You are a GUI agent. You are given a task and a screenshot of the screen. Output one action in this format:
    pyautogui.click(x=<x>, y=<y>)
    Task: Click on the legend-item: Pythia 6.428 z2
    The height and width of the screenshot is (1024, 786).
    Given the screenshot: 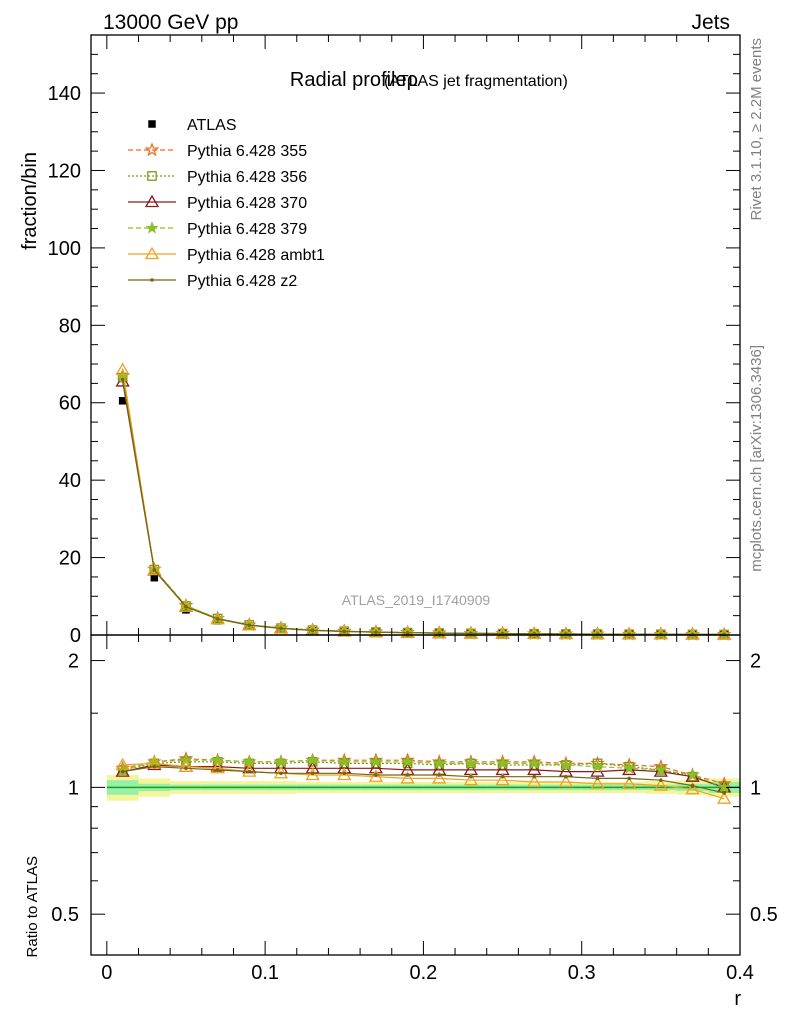 What is the action you would take?
    pyautogui.click(x=212, y=281)
    